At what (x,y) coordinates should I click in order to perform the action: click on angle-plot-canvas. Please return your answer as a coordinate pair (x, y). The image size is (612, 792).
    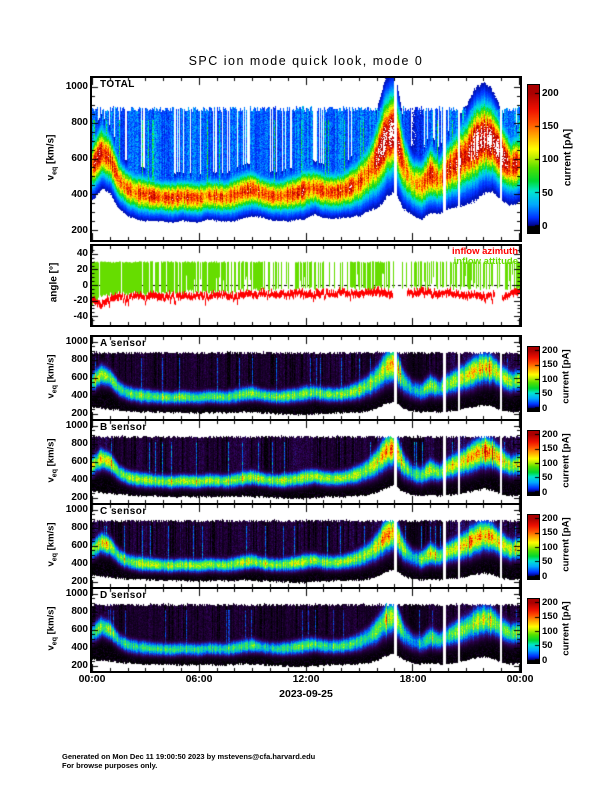
    Looking at the image, I should click on (306, 285).